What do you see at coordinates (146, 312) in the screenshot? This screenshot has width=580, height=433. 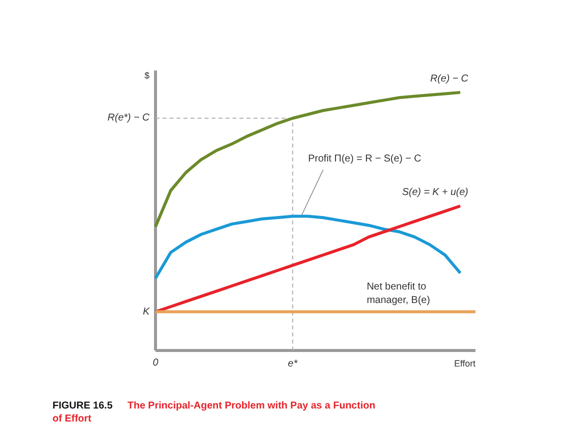 I see `annotation: K` at bounding box center [146, 312].